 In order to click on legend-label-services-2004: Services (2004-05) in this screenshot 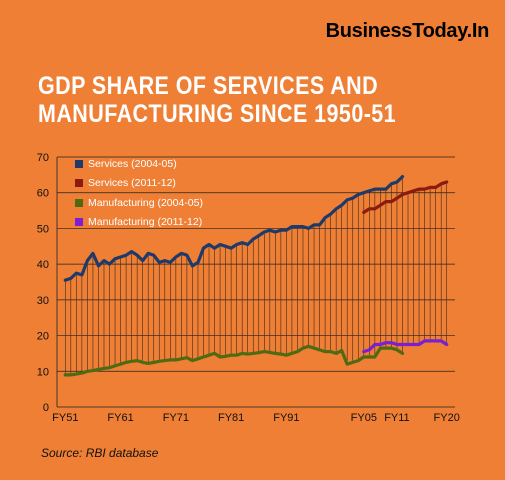, I will do `click(132, 163)`.